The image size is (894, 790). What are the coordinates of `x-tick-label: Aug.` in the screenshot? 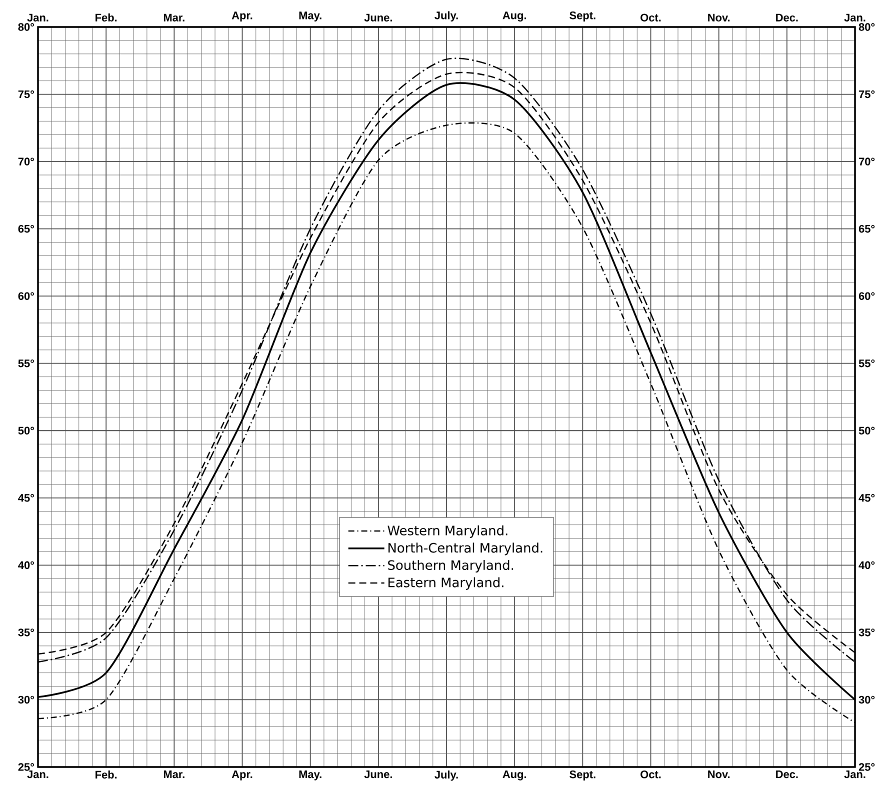 It's located at (514, 775).